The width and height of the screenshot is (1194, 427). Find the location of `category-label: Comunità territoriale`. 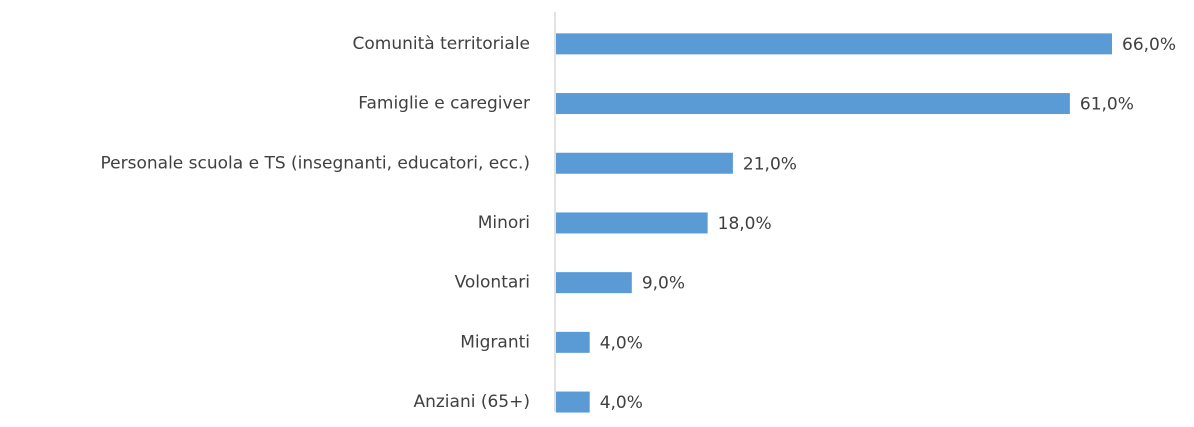

category-label: Comunità territoriale is located at coordinates (442, 44).